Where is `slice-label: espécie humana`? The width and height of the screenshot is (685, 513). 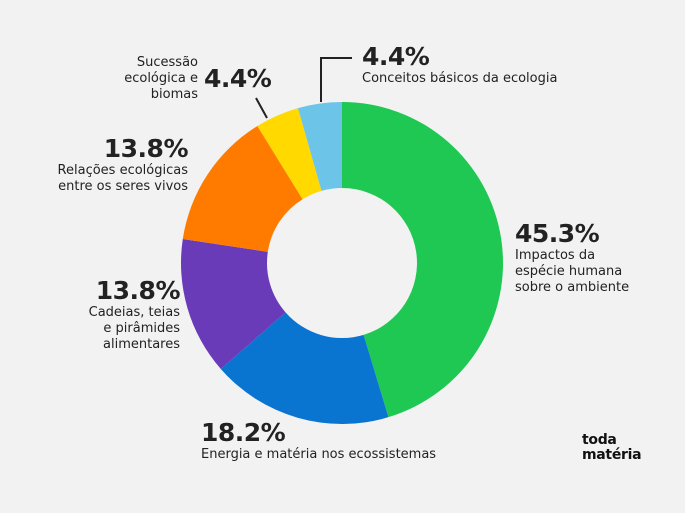
slice-label: espécie humana is located at coordinates (569, 271).